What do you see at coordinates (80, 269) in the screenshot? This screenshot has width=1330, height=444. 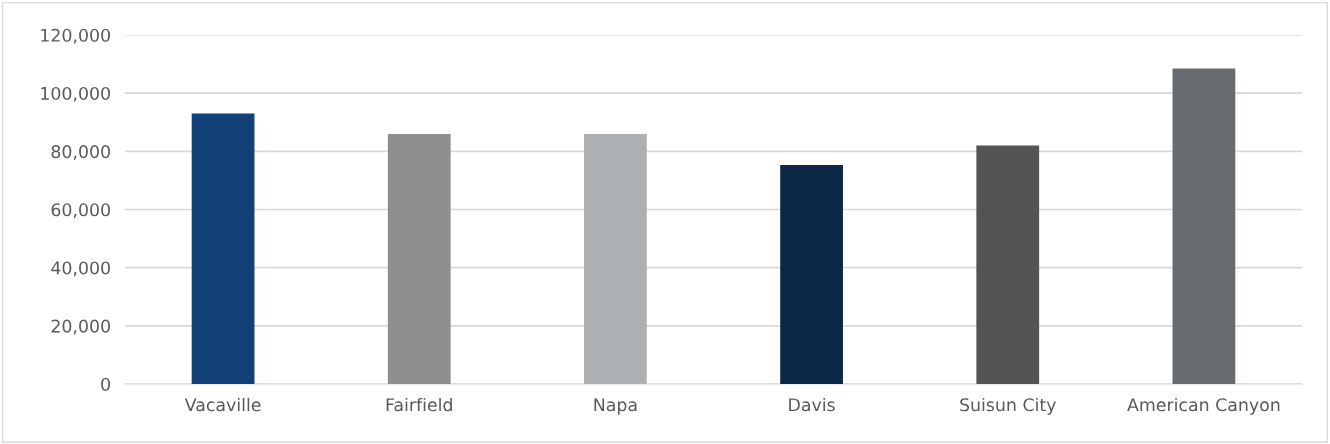 I see `y-tick-label: 40,000` at bounding box center [80, 269].